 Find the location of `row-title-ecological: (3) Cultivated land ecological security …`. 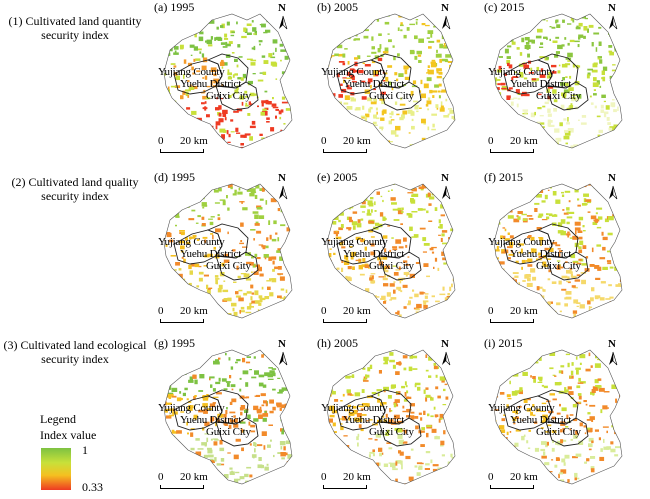

row-title-ecological: (3) Cultivated land ecological security … is located at coordinates (75, 352).